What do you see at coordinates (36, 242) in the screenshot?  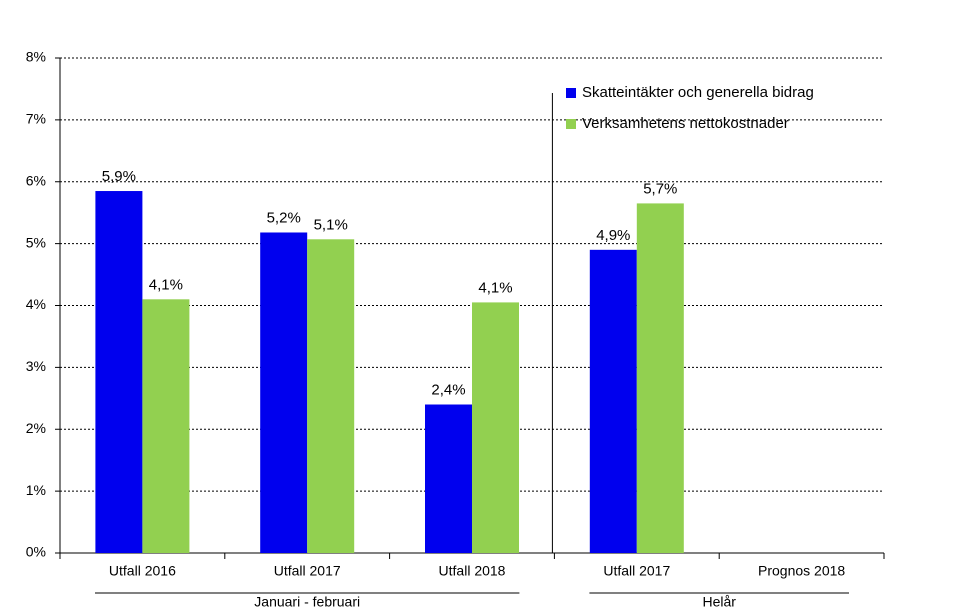 I see `y-tick-label: 5%` at bounding box center [36, 242].